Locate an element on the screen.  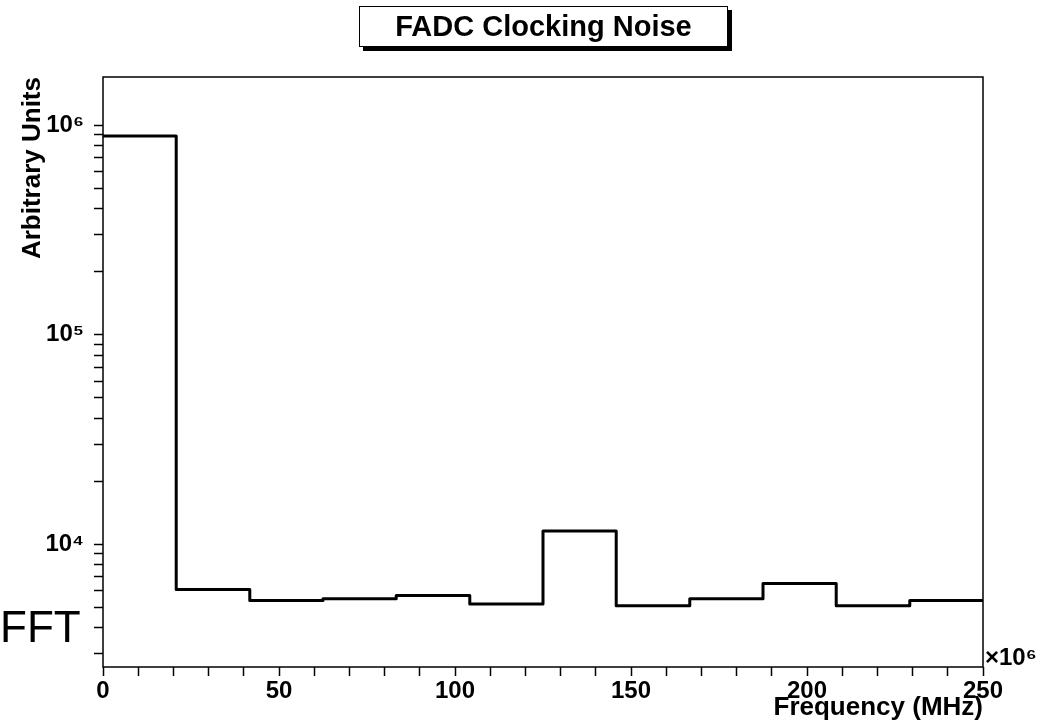
chart-title: FADC Clocking Noise is located at coordinates (543, 26).